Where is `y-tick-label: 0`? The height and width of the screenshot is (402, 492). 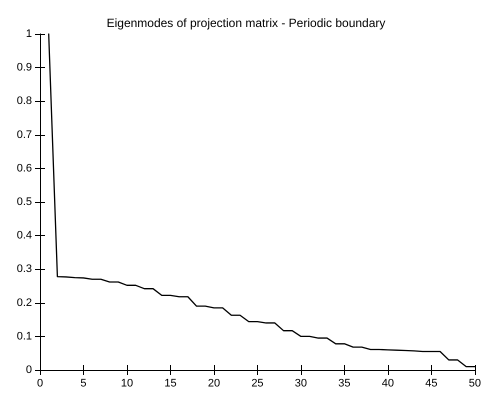 y-tick-label: 0 is located at coordinates (29, 370).